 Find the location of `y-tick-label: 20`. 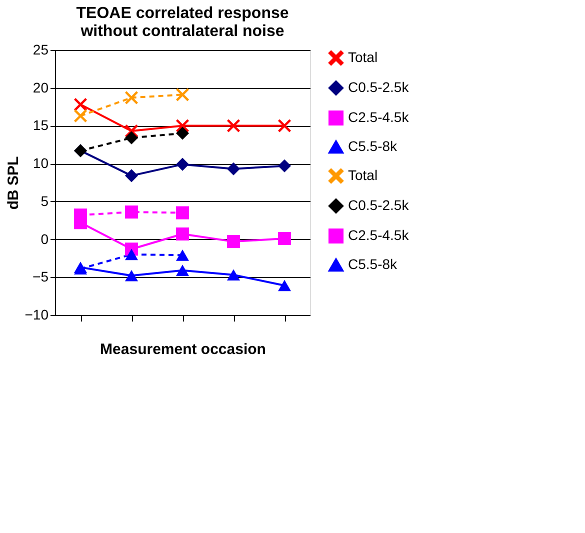

y-tick-label: 20 is located at coordinates (40, 87).